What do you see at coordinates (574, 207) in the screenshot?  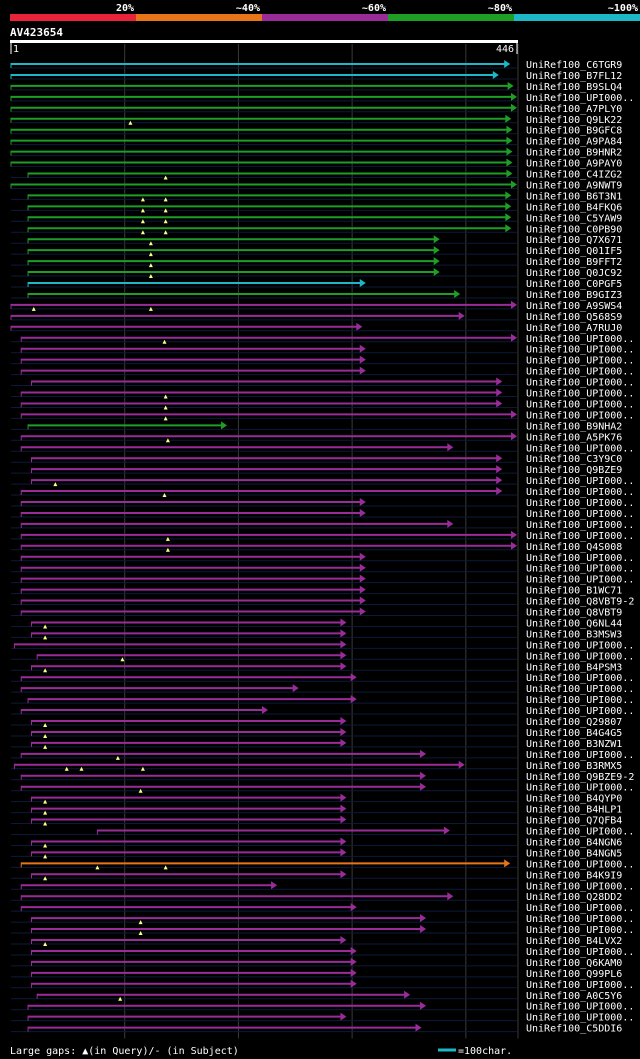 I see `hit-label: UniRef100_B4FKQ6` at bounding box center [574, 207].